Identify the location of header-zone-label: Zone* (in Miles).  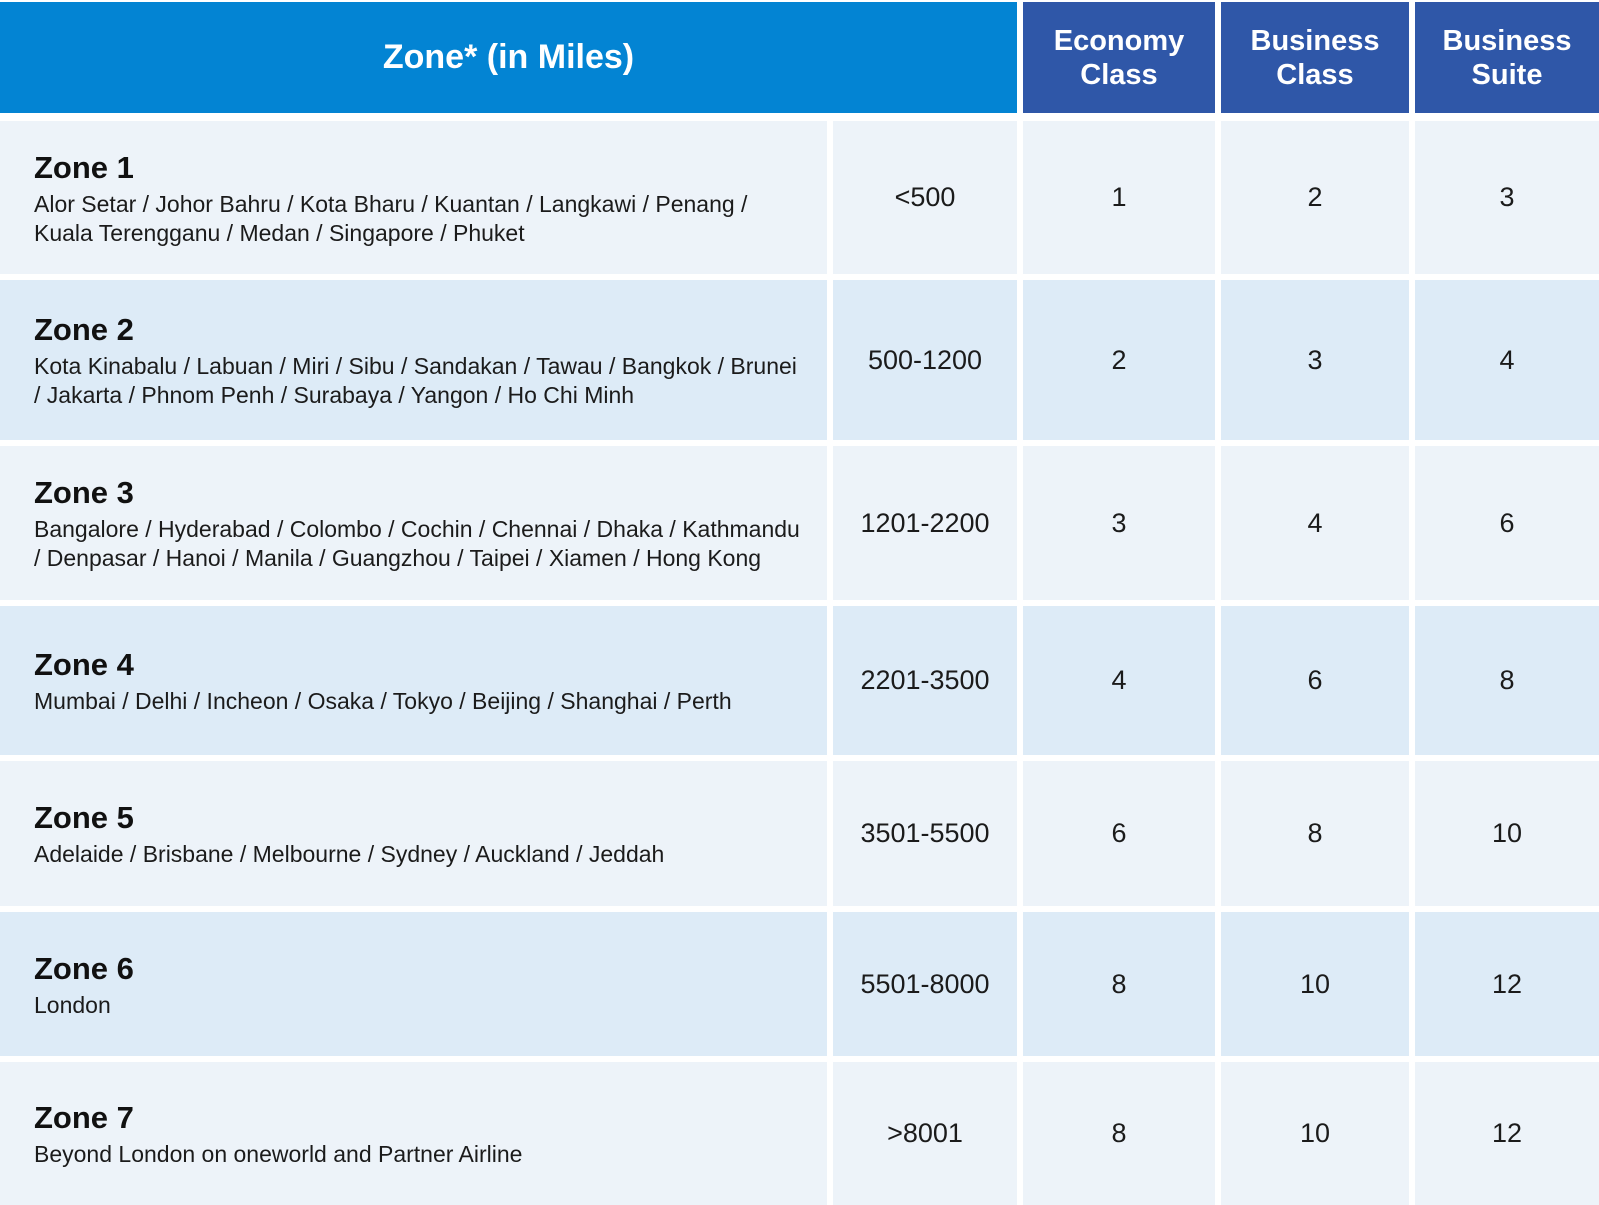
(508, 57).